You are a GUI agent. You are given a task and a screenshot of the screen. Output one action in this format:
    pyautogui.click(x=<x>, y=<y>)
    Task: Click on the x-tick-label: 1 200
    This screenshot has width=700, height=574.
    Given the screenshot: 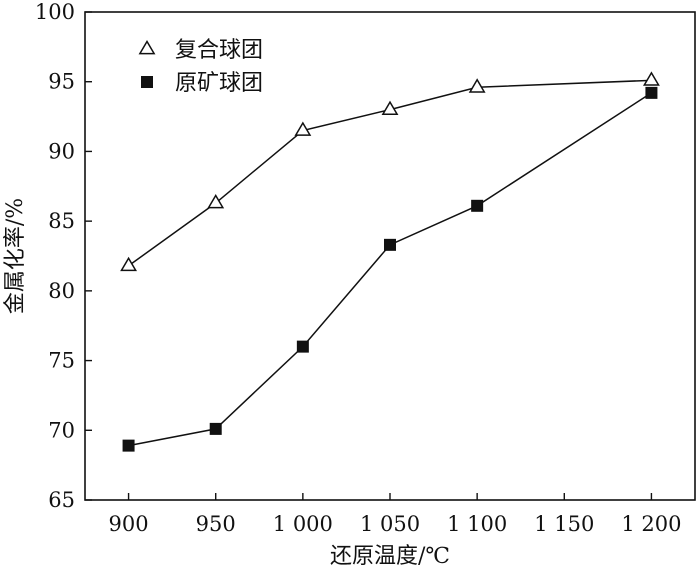 What is the action you would take?
    pyautogui.click(x=651, y=524)
    